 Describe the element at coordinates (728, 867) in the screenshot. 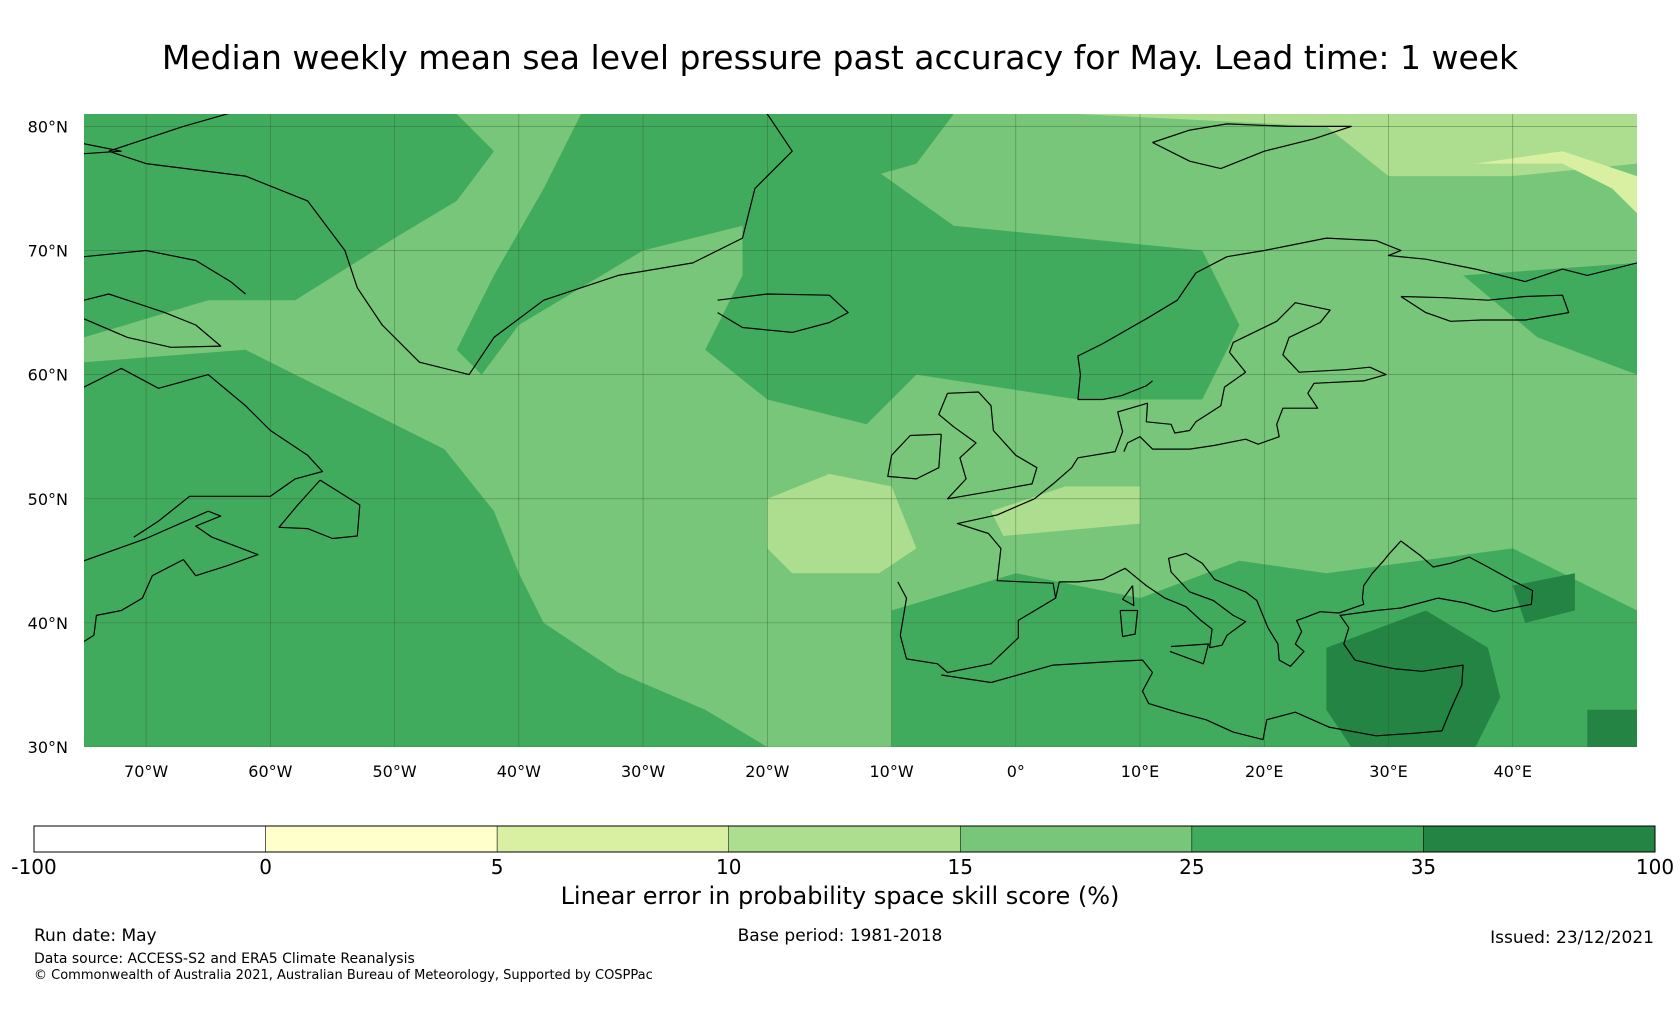

I see `colorbar-tick-label: 10` at that location.